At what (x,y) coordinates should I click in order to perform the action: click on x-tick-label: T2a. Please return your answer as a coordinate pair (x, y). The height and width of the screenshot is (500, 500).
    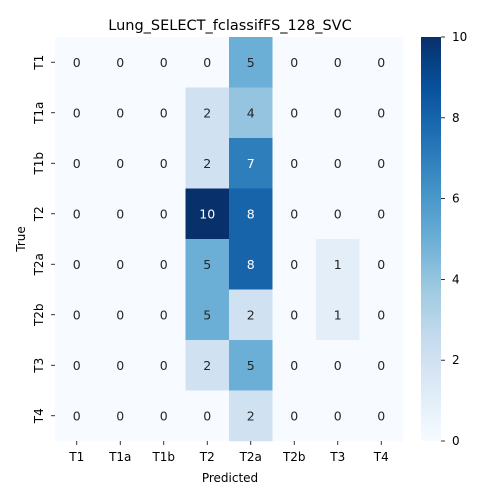
    Looking at the image, I should click on (250, 457).